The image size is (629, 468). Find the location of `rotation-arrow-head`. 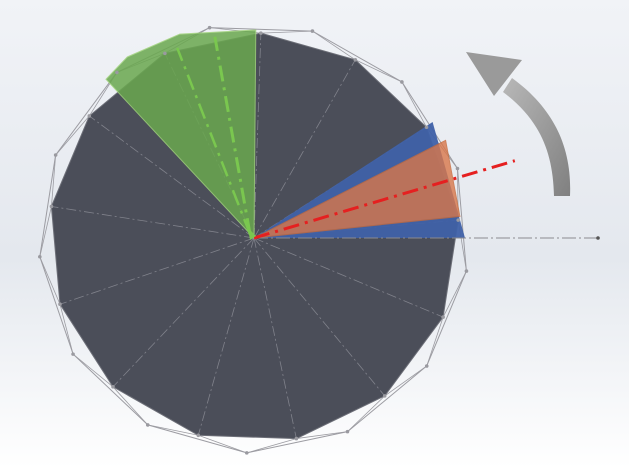

rotation-arrow-head is located at coordinates (494, 74).